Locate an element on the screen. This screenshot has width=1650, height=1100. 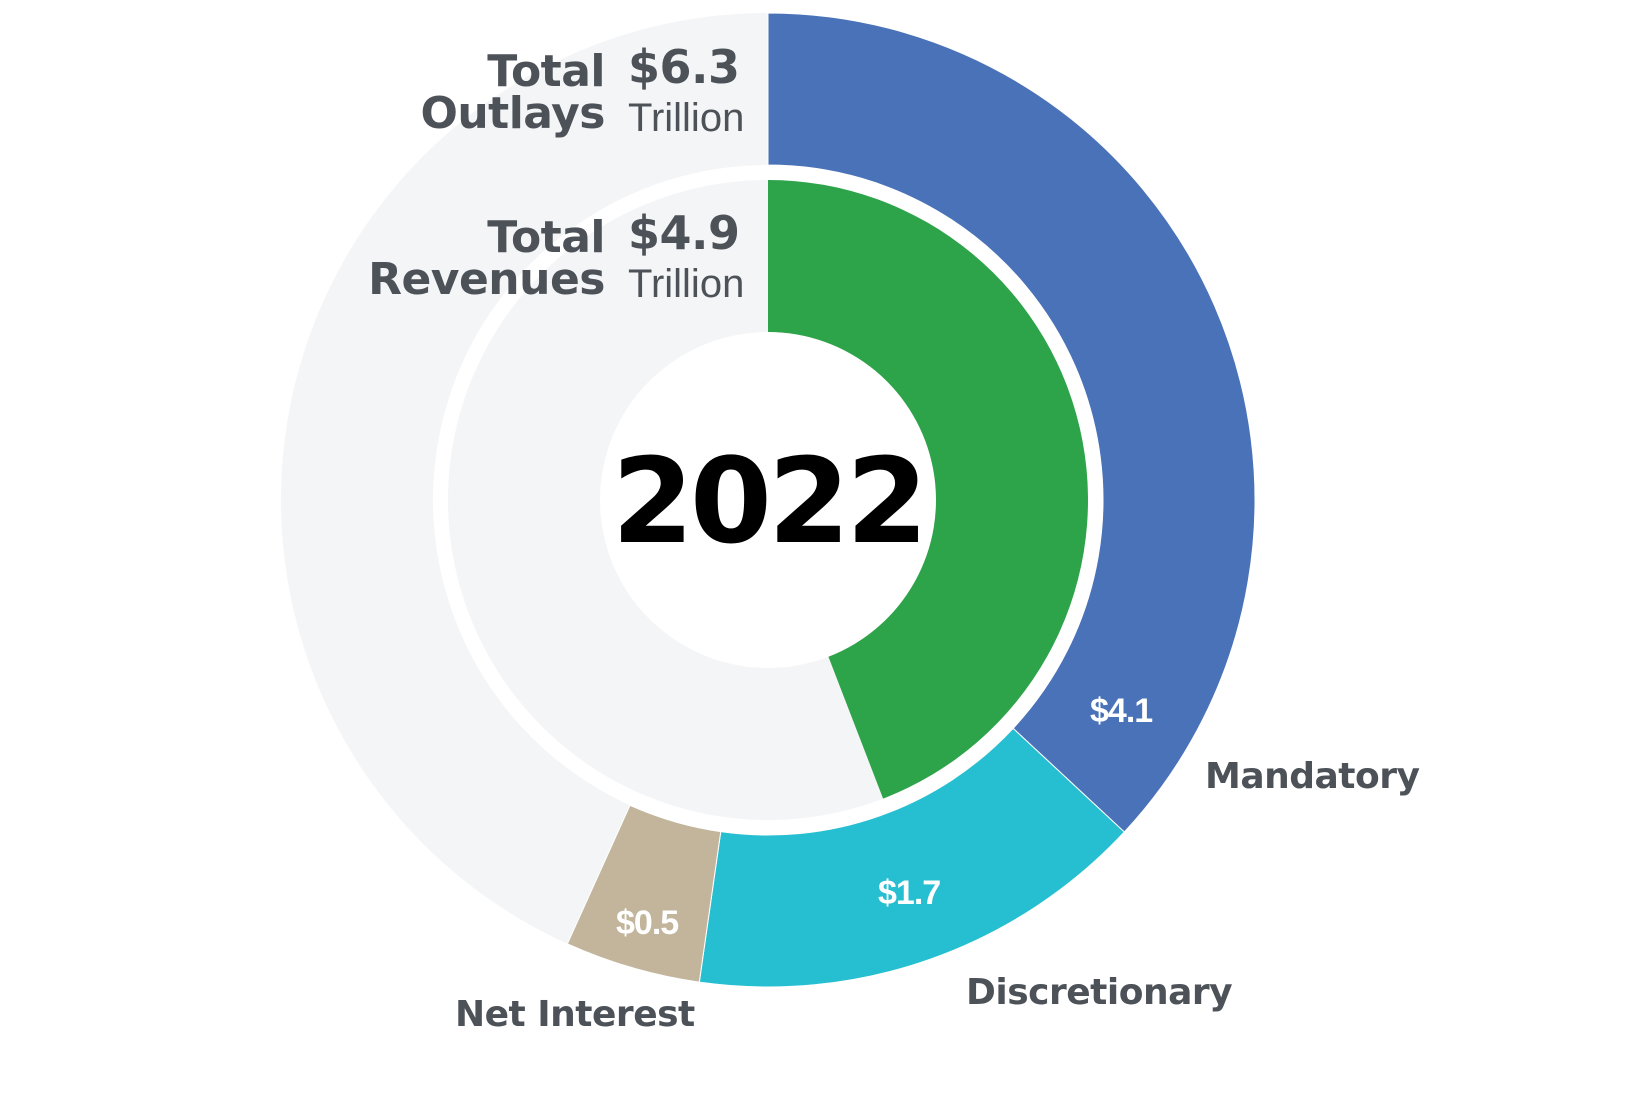
revenues-label-line1: Total is located at coordinates (546, 237).